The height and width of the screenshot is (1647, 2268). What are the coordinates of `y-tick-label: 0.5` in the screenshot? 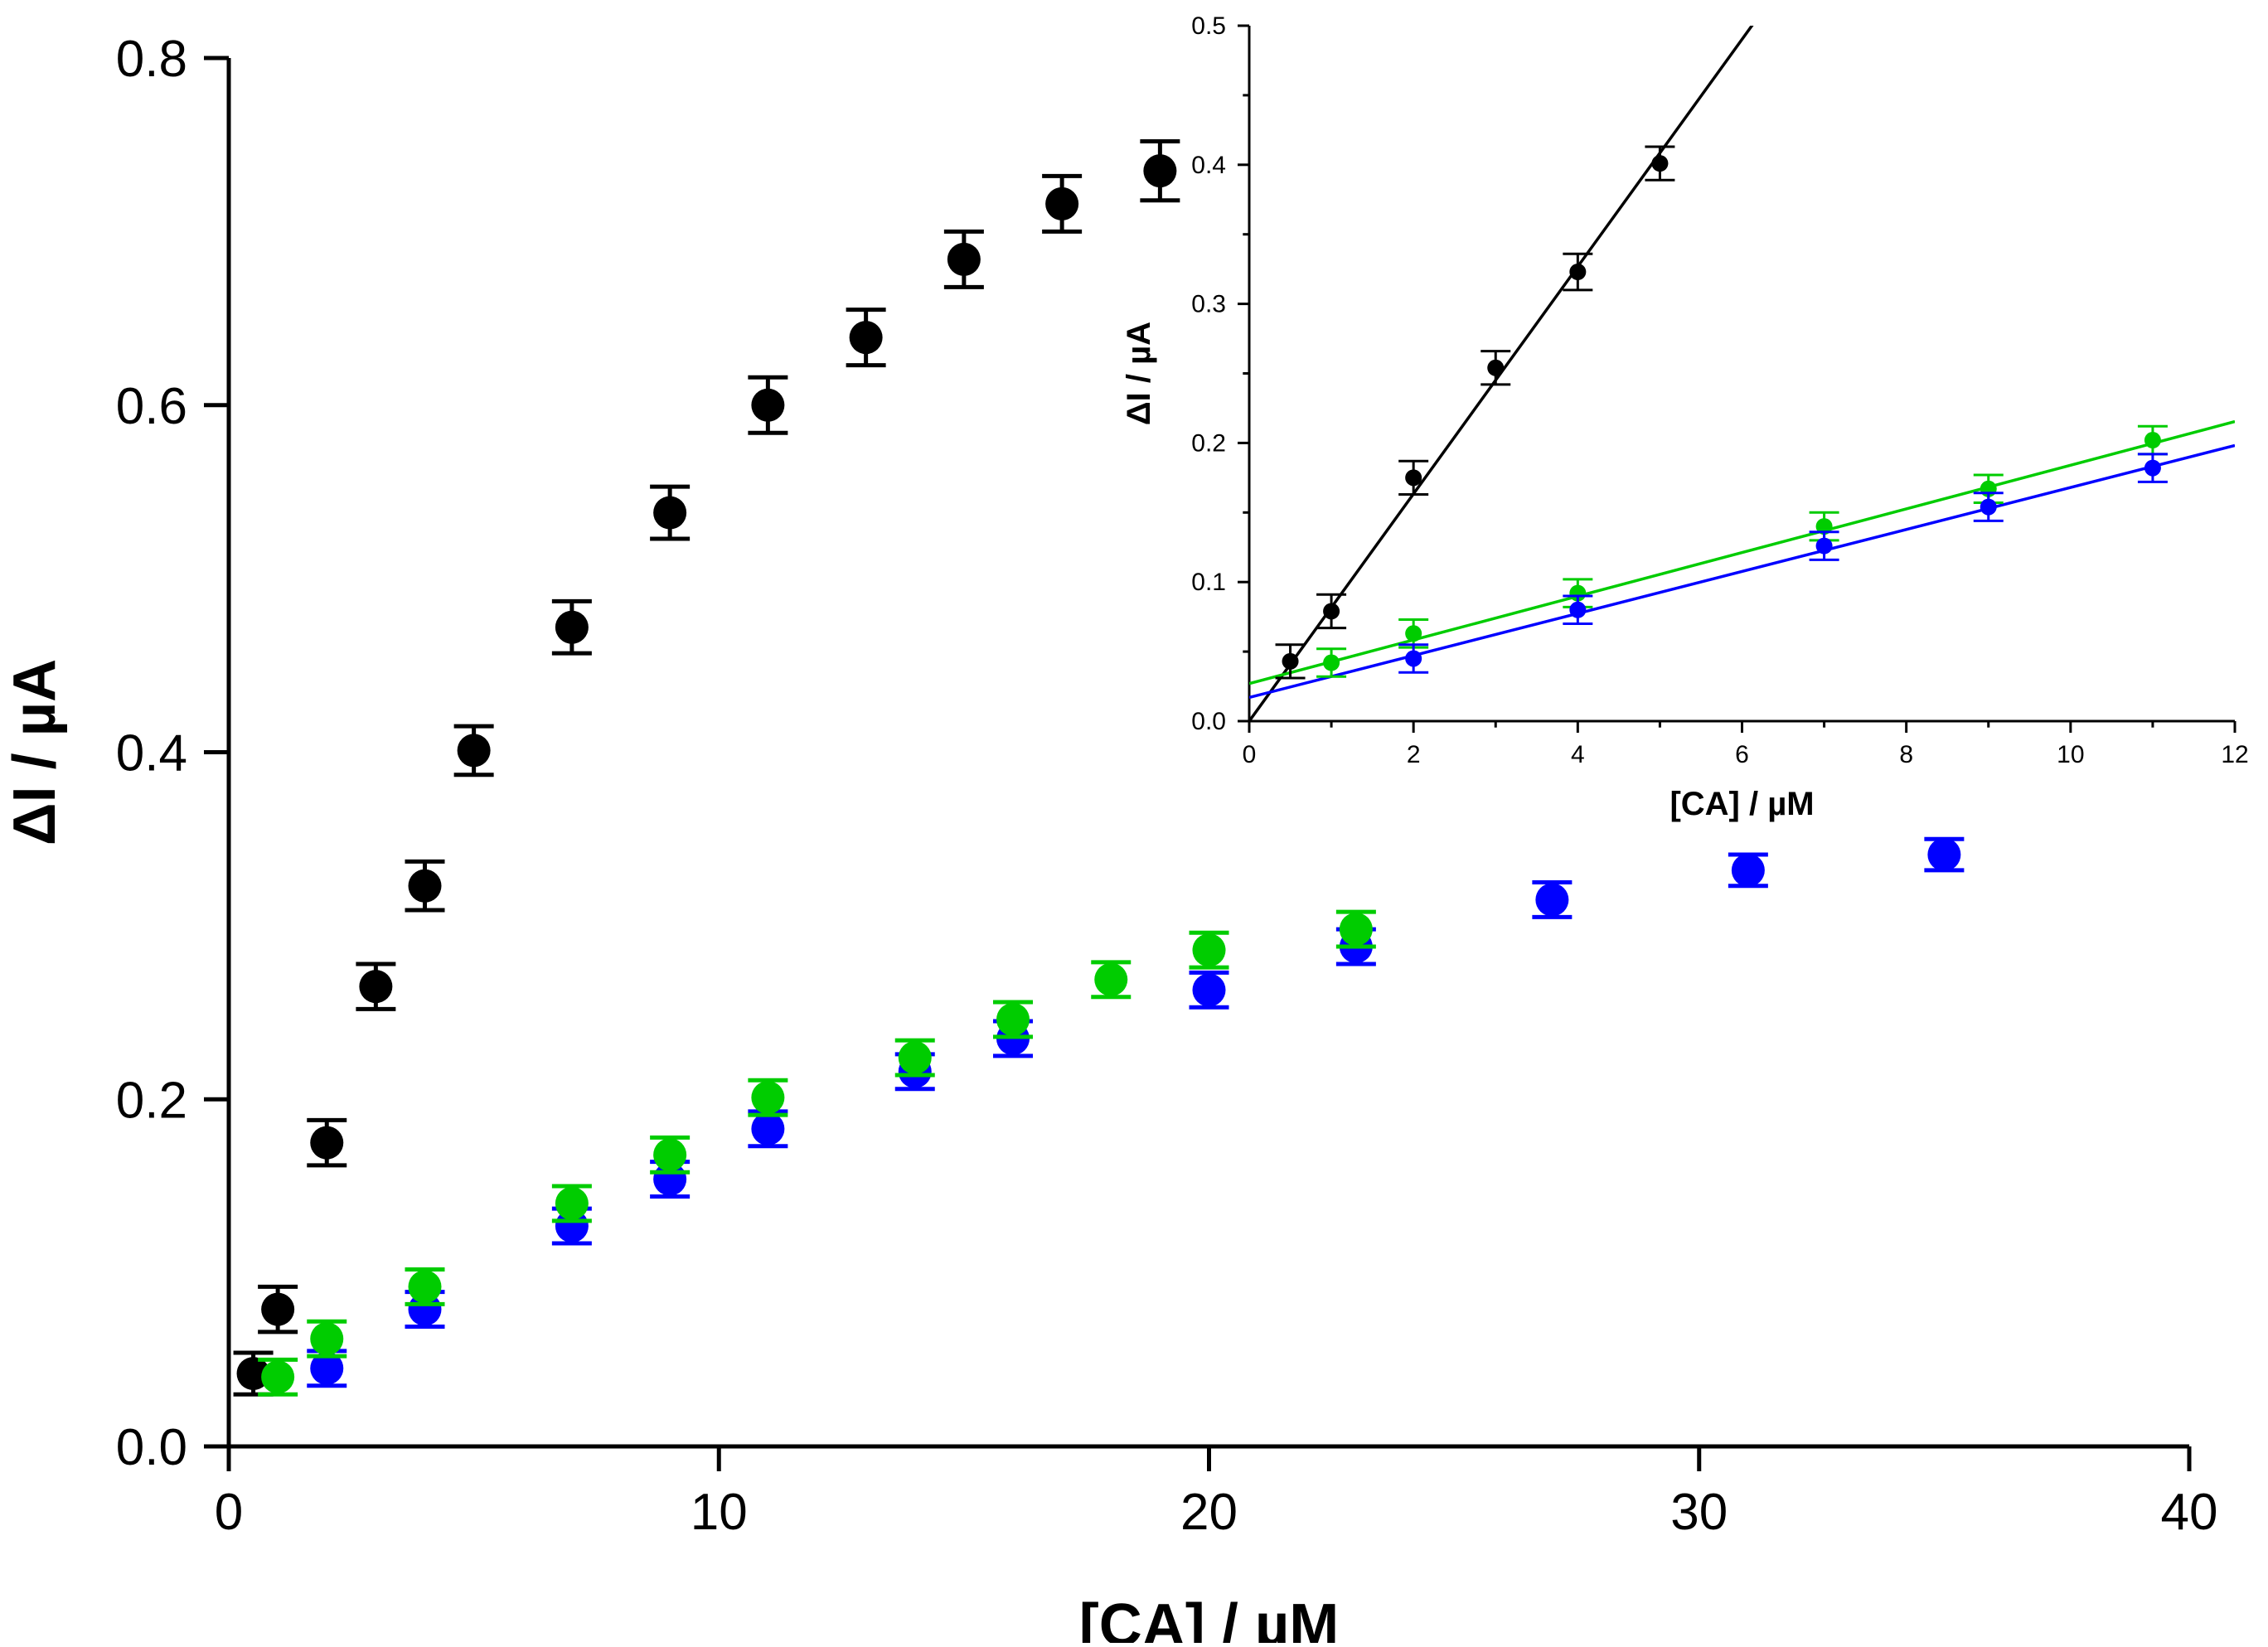 It's located at (1208, 26).